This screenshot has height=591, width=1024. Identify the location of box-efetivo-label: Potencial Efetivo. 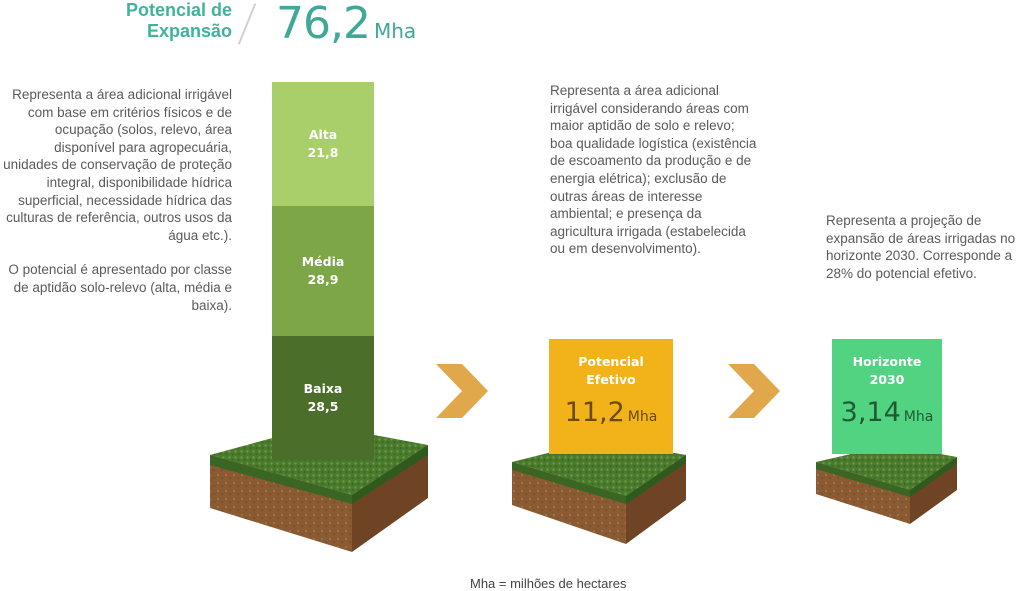
(611, 371).